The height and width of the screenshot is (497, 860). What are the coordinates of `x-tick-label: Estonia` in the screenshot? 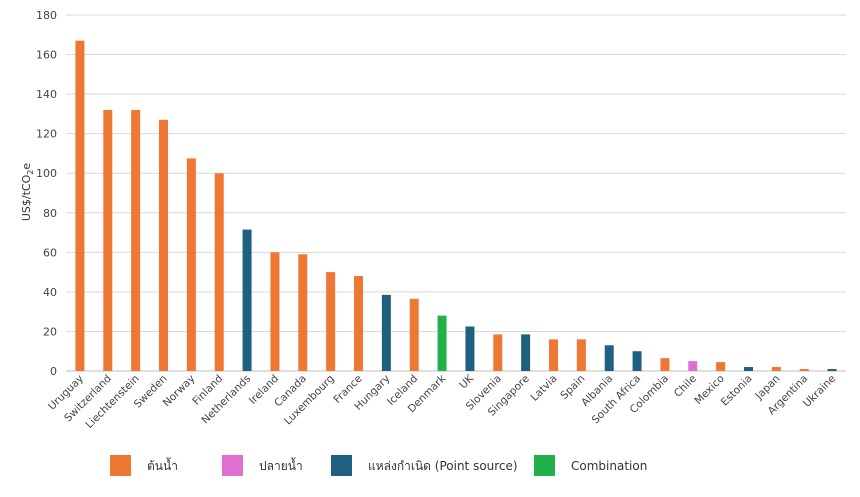 It's located at (737, 391).